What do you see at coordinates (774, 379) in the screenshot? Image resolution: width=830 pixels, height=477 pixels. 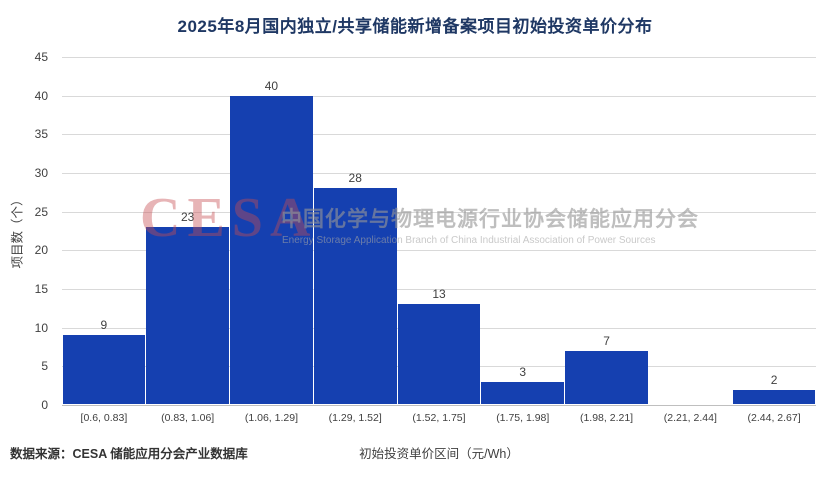 I see `bar-value-label: 2` at bounding box center [774, 379].